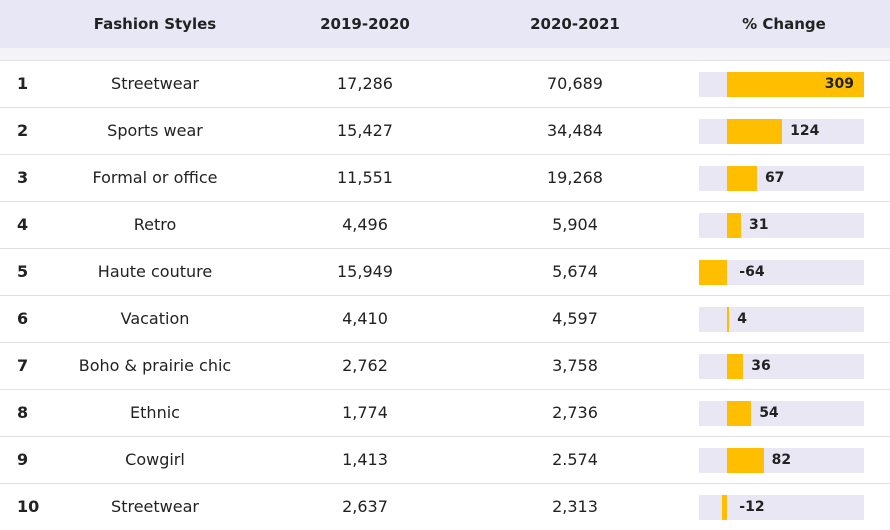 The image size is (890, 530). I want to click on value-2020-2021-cell: 4,597, so click(575, 318).